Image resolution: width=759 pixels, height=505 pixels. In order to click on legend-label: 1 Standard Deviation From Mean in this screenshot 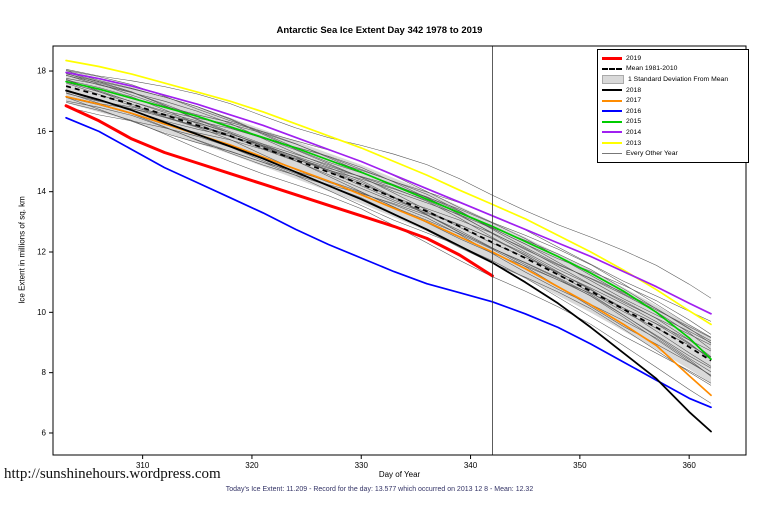, I will do `click(678, 79)`.